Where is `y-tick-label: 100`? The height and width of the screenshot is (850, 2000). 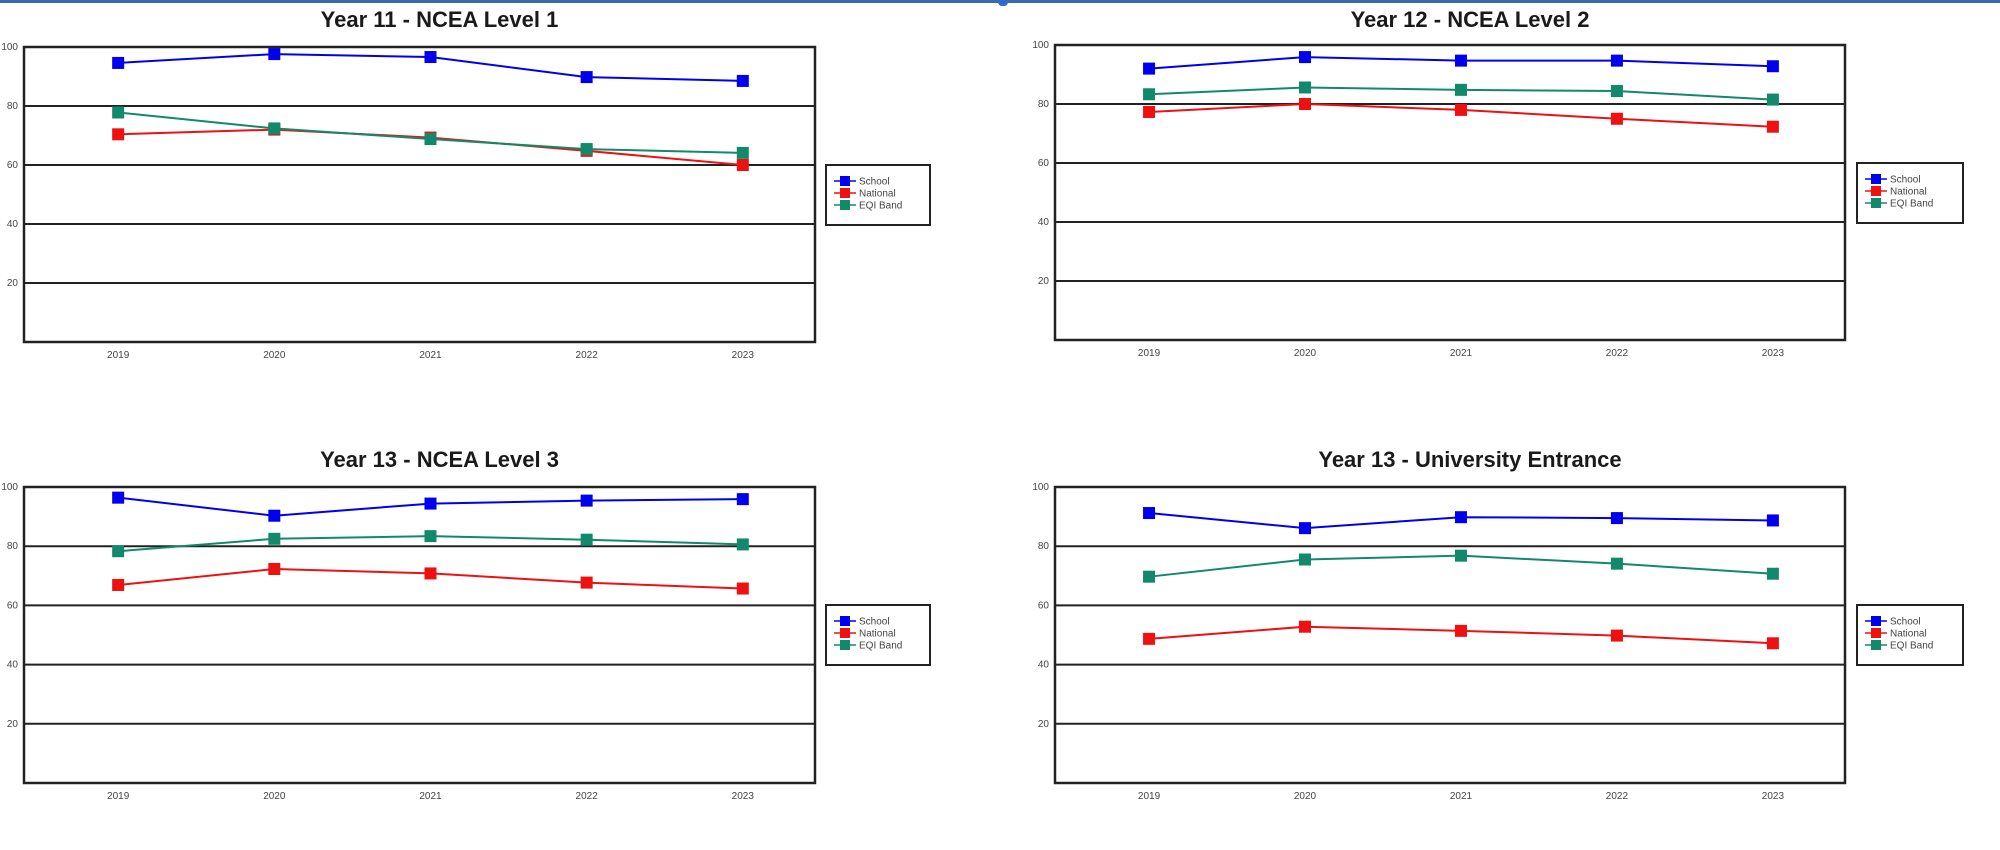
y-tick-label: 100 is located at coordinates (9, 487).